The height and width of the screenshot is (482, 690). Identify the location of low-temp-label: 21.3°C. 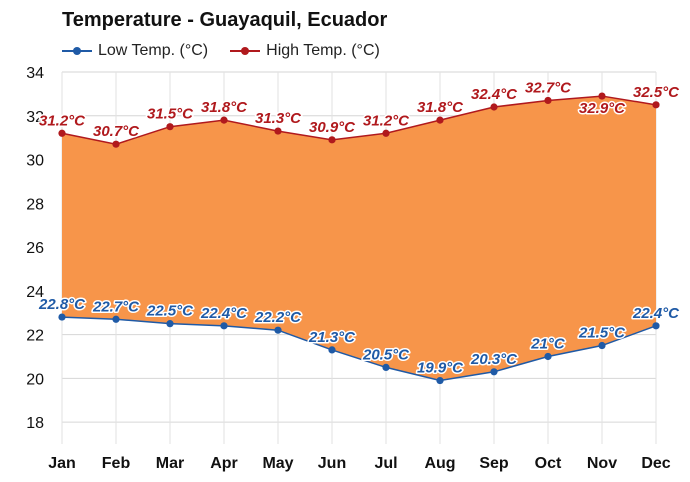
(332, 337).